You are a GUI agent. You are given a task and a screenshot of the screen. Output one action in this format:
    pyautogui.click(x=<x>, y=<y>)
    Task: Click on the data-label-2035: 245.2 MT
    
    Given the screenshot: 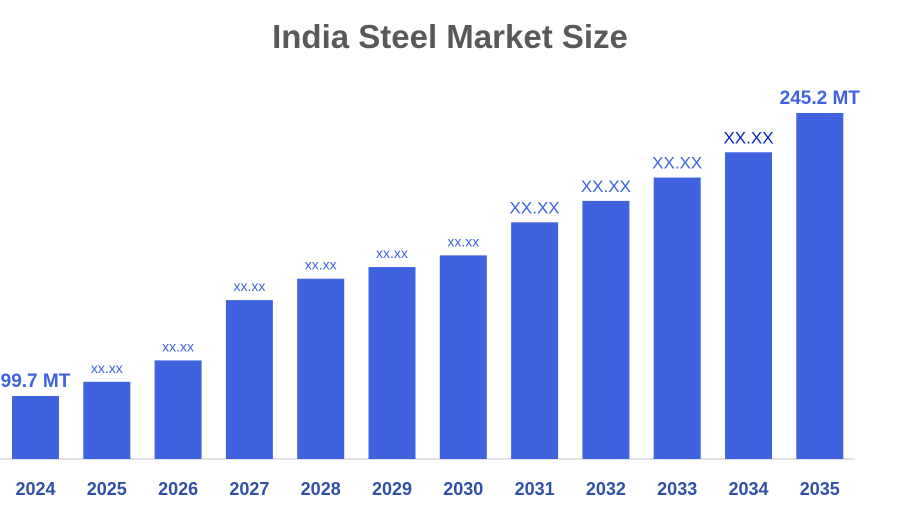 What is the action you would take?
    pyautogui.click(x=820, y=98)
    